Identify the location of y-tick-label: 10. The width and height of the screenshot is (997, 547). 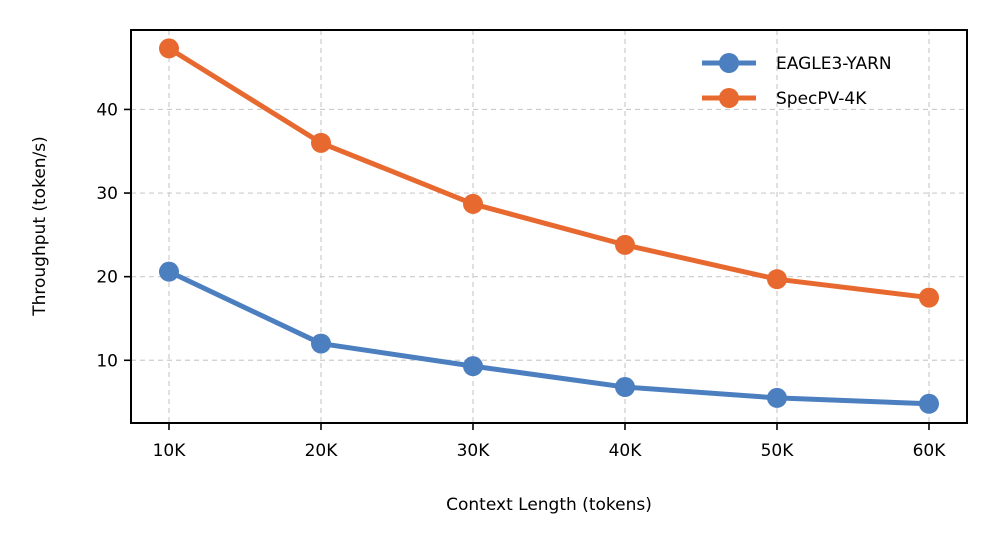
(107, 361).